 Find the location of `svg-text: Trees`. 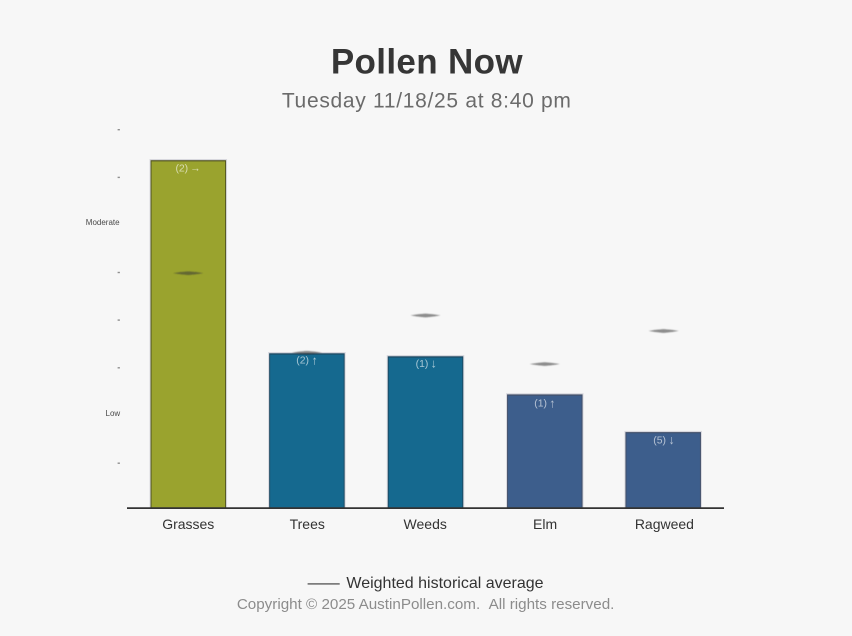

svg-text: Trees is located at coordinates (307, 524).